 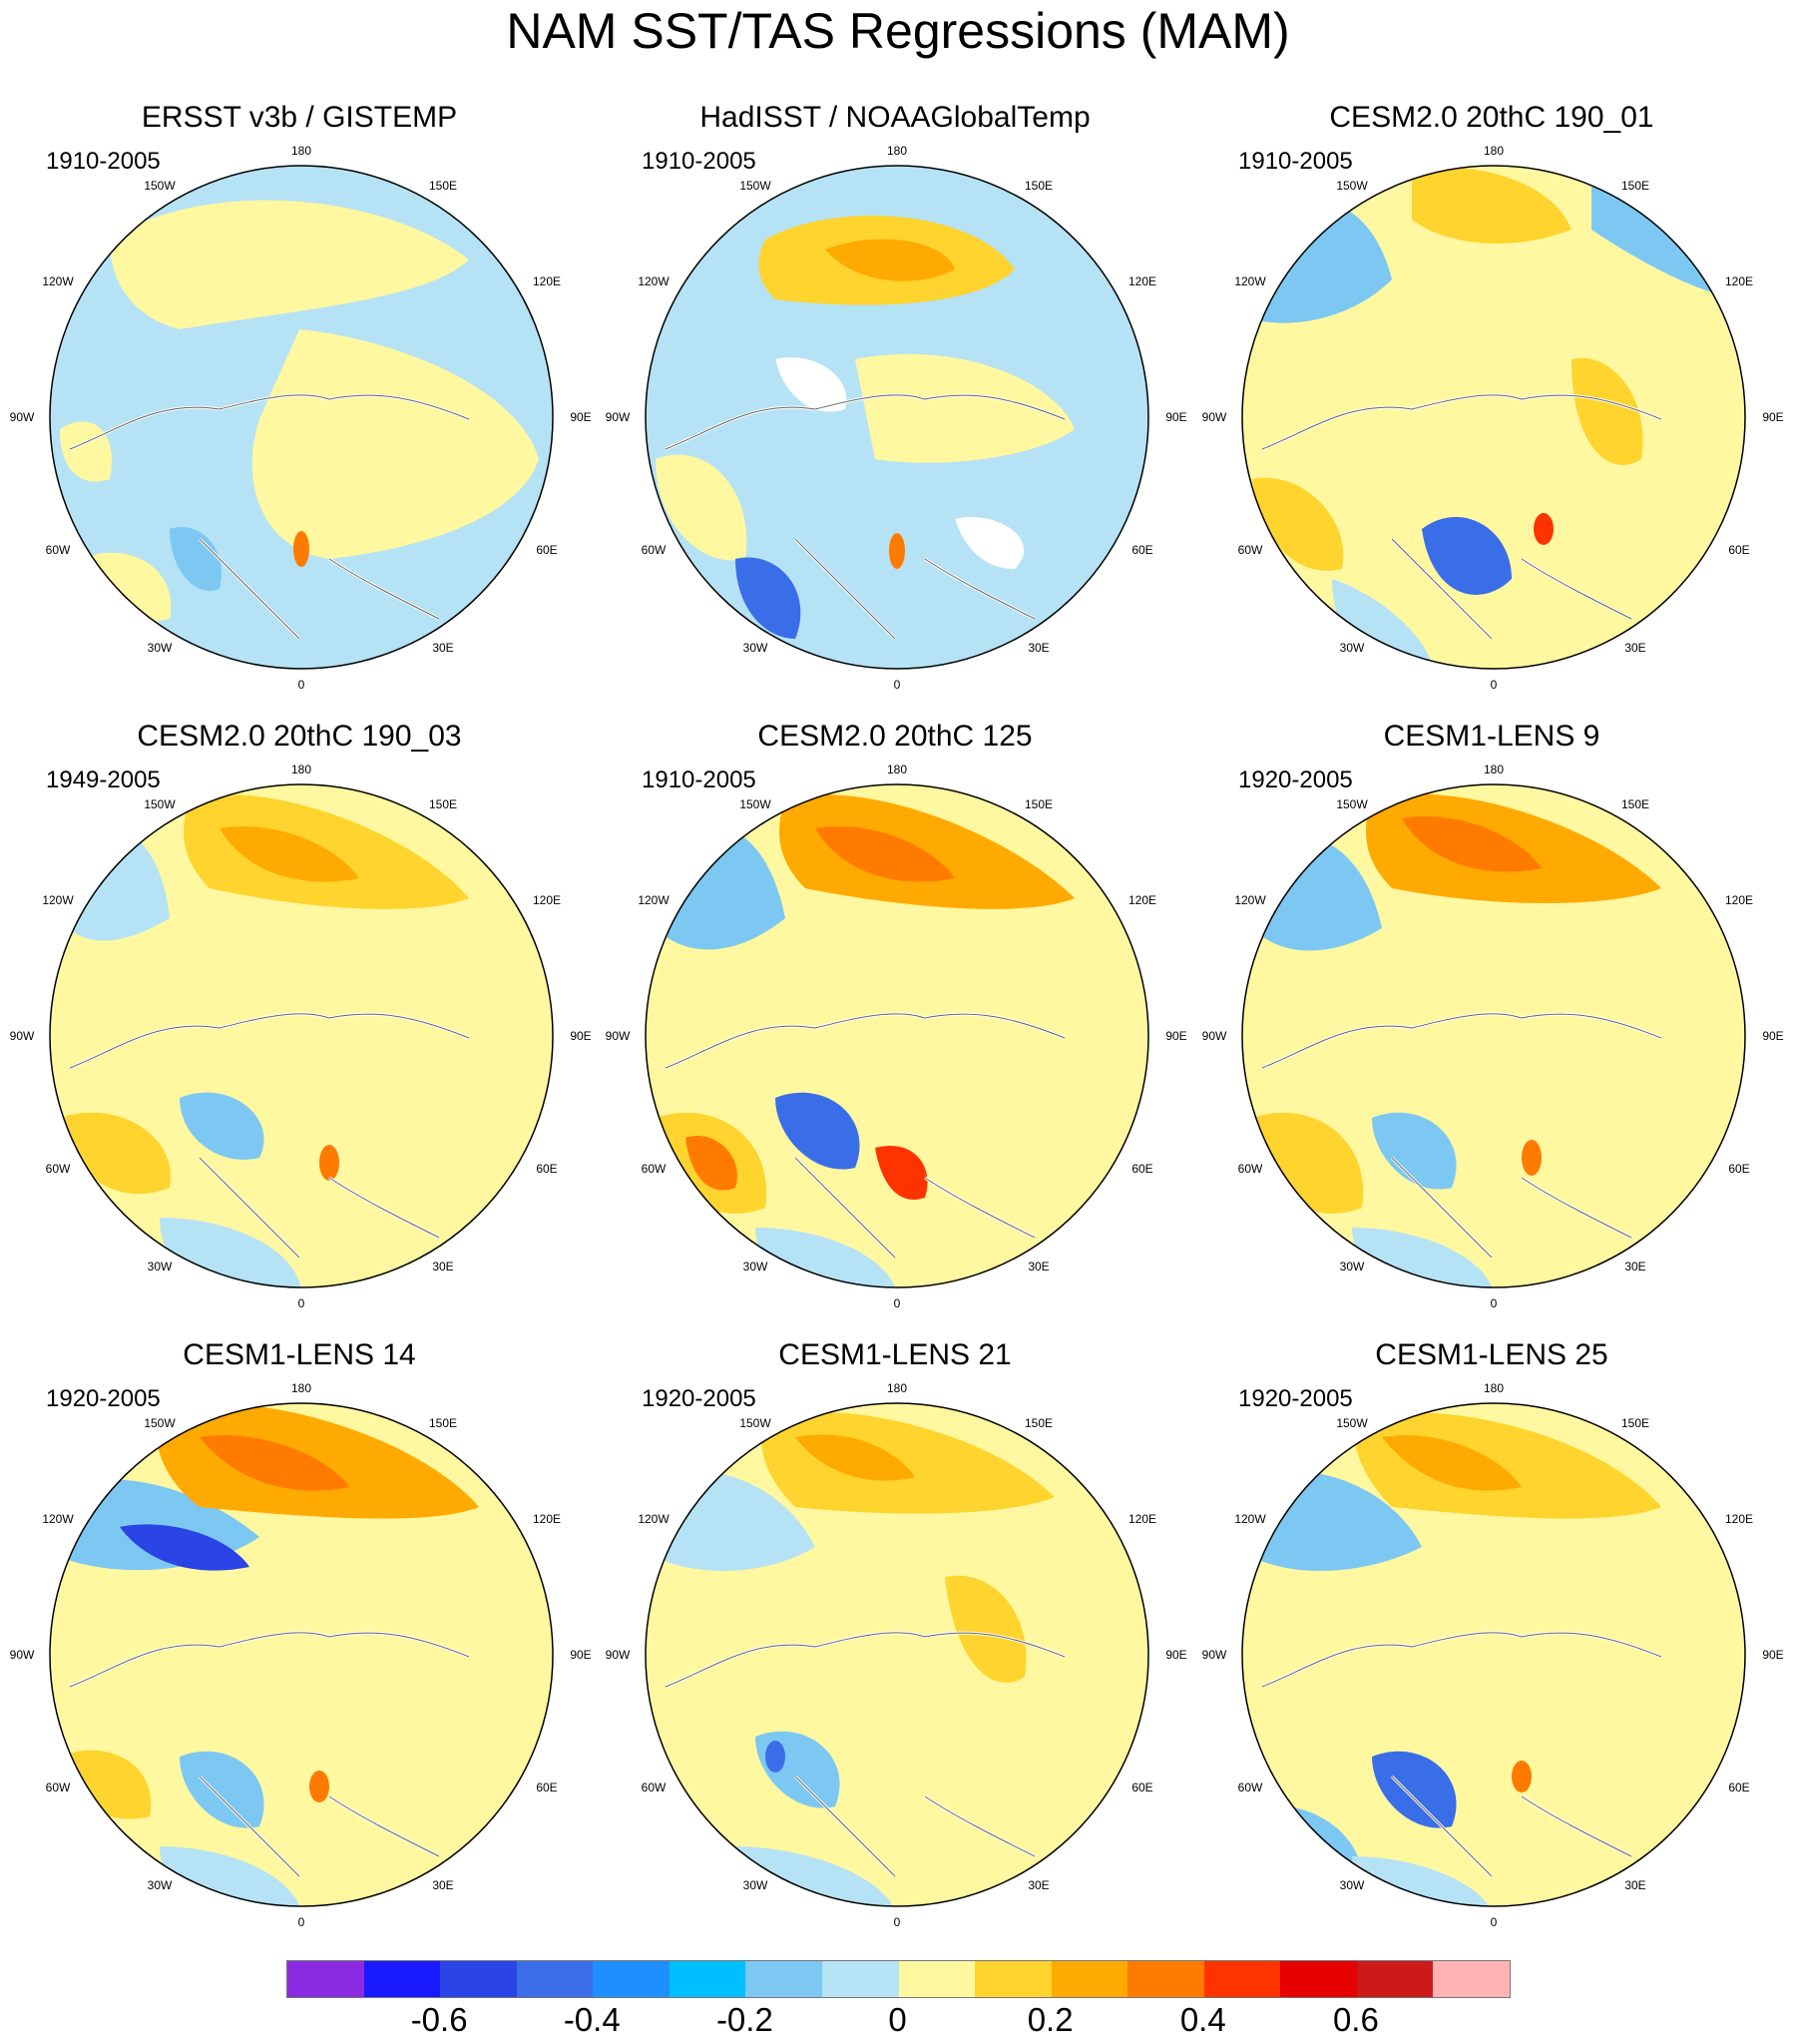 I want to click on colorbar, so click(x=898, y=1979).